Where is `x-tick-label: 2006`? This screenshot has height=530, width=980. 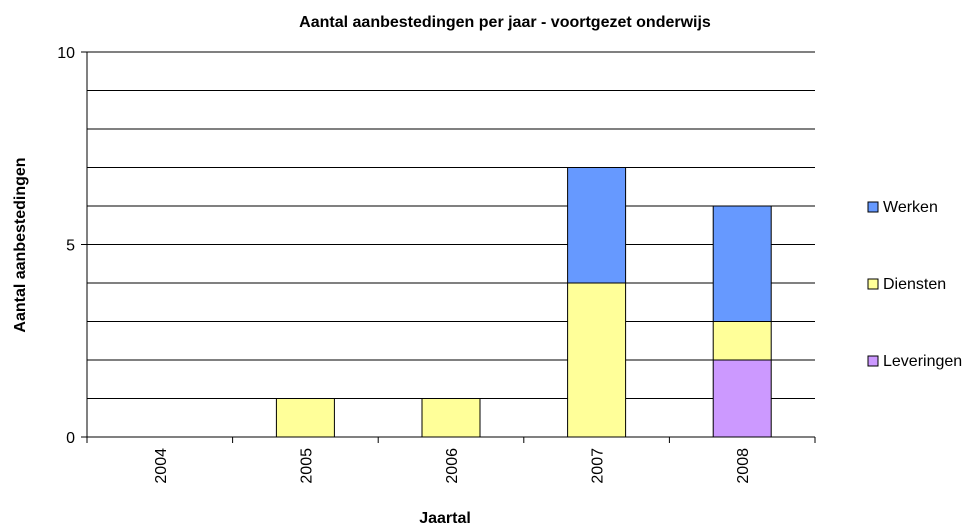
x-tick-label: 2006 is located at coordinates (452, 466).